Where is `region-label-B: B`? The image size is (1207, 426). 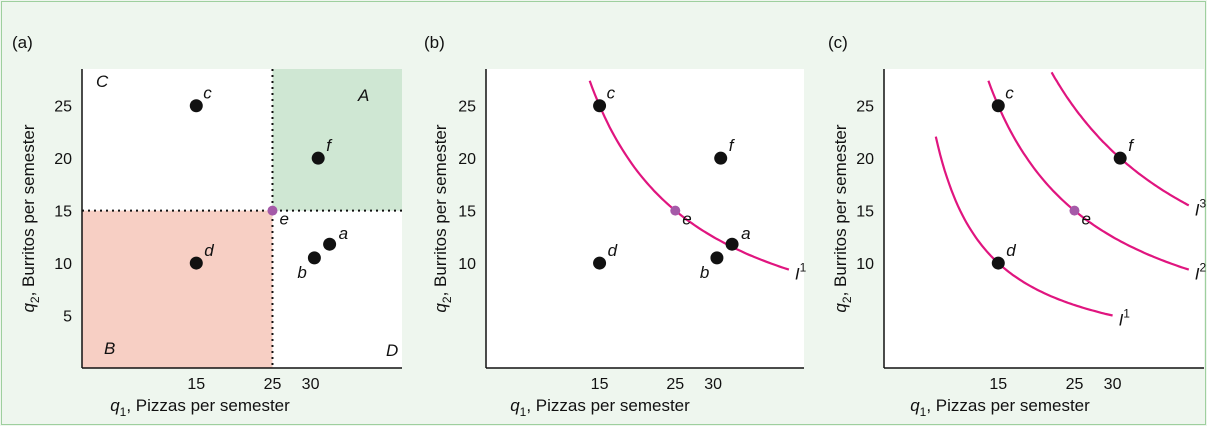 region-label-B: B is located at coordinates (109, 348).